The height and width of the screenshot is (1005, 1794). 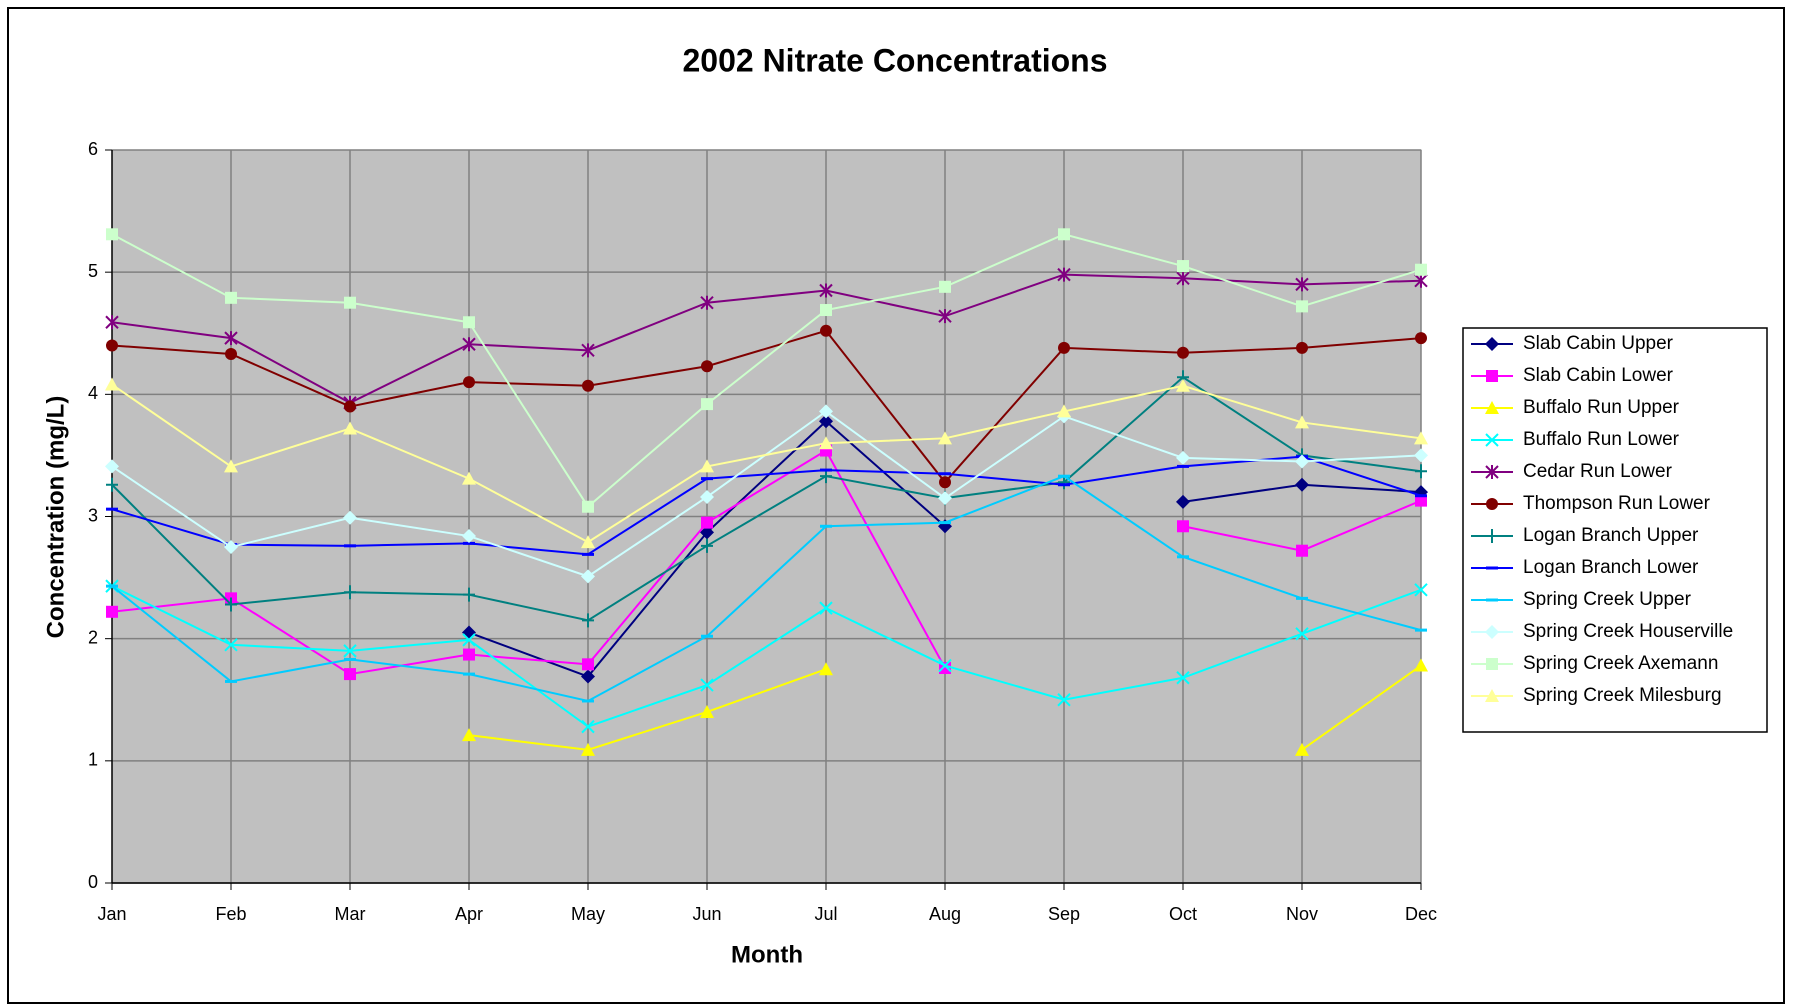 I want to click on legend-label: Cedar Run Lower, so click(x=1598, y=471).